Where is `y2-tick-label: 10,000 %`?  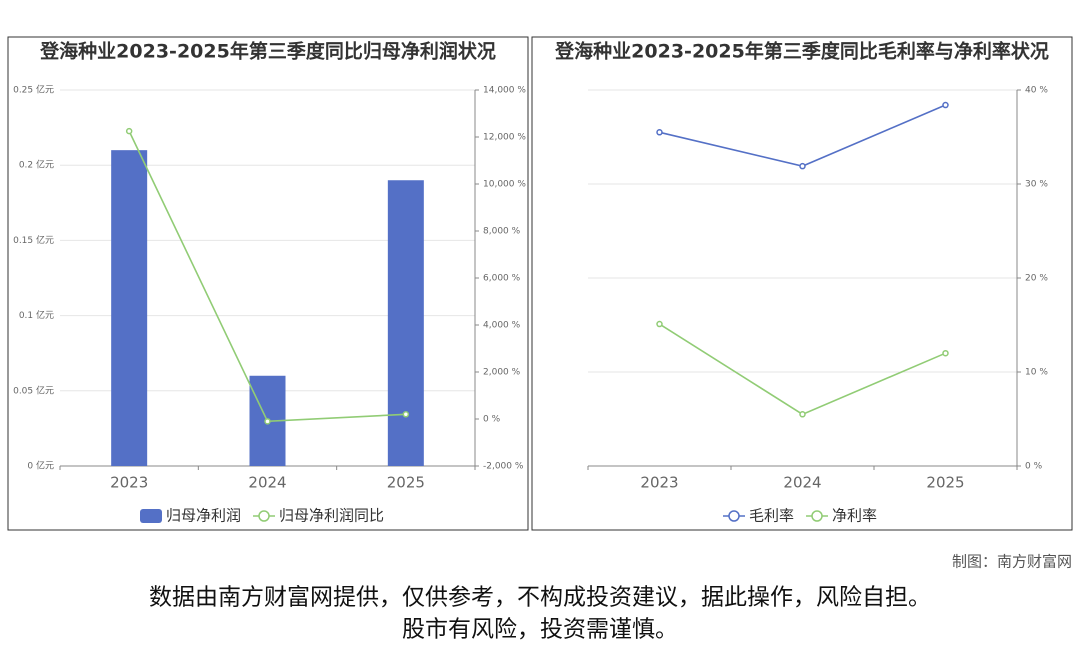 y2-tick-label: 10,000 % is located at coordinates (504, 185).